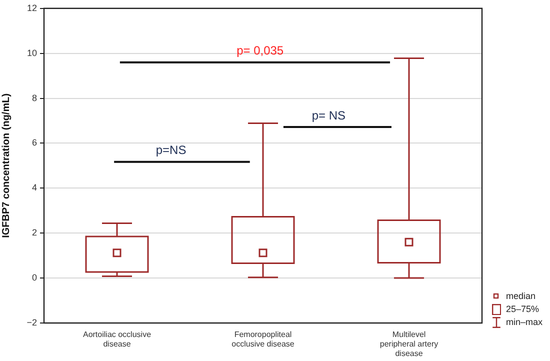  I want to click on annotation: p= NS, so click(329, 115).